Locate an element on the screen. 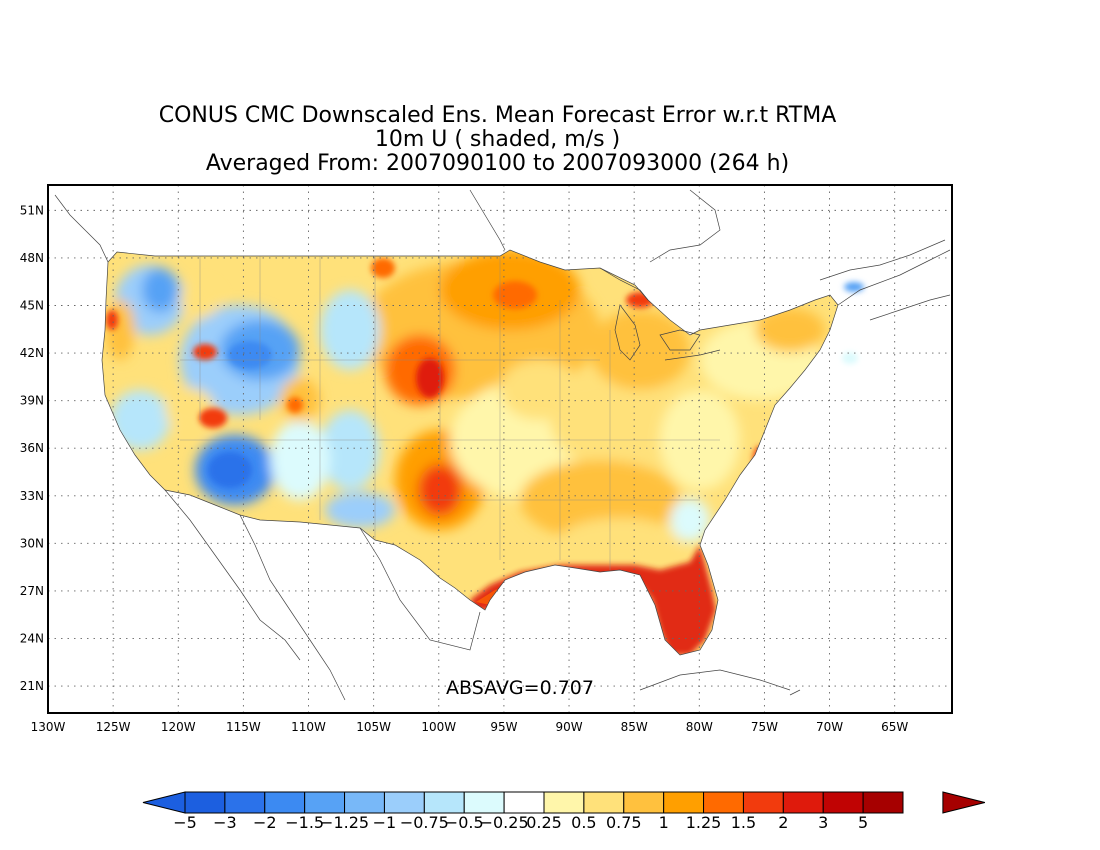 The width and height of the screenshot is (1100, 850). colorbar-label: −0.5 is located at coordinates (464, 822).